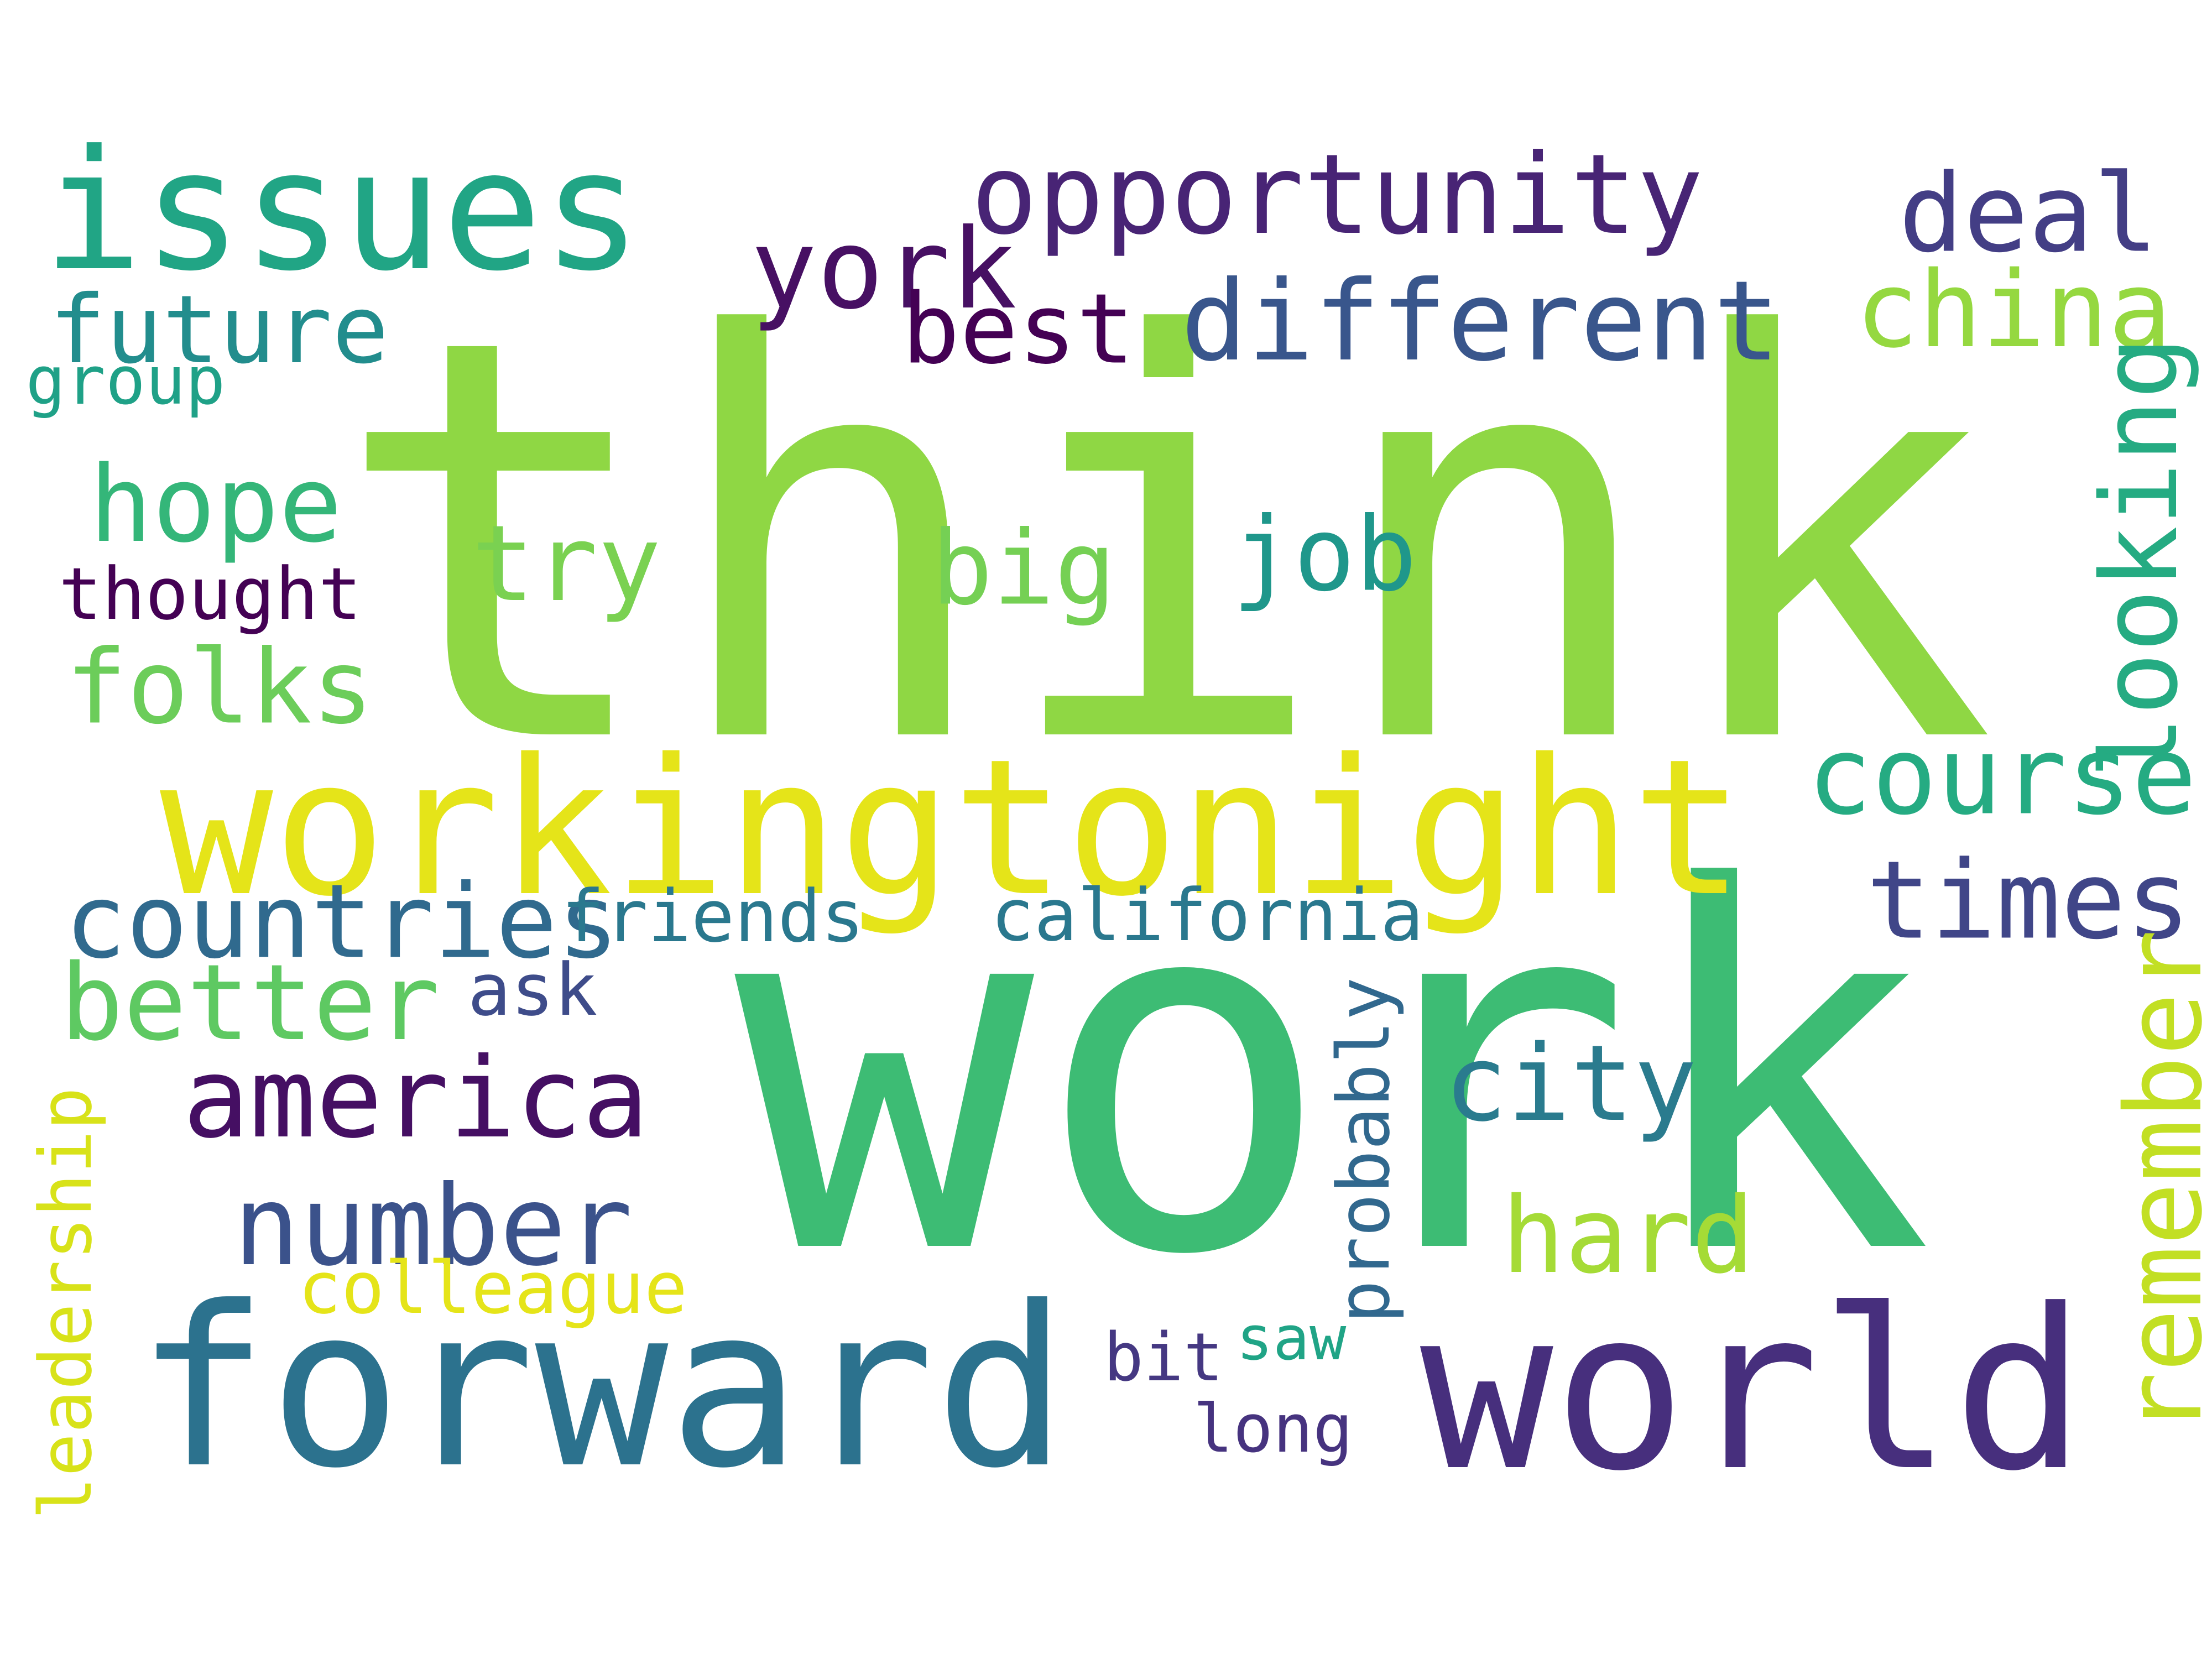 The image size is (2212, 1659). What do you see at coordinates (1164, 1357) in the screenshot?
I see `word-bit: bit` at bounding box center [1164, 1357].